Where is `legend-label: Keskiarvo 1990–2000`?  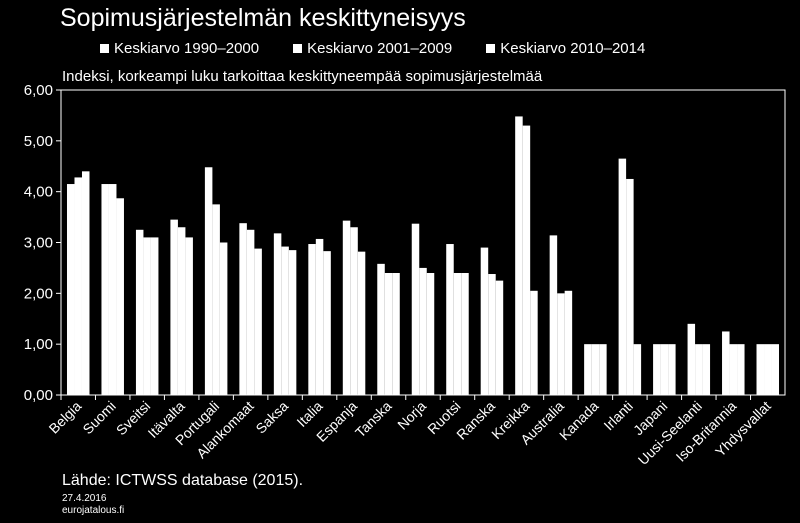
legend-label: Keskiarvo 1990–2000 is located at coordinates (187, 48).